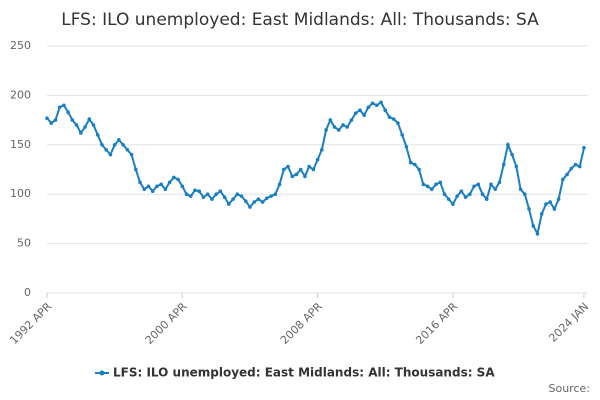 The height and width of the screenshot is (400, 600). What do you see at coordinates (102, 373) in the screenshot?
I see `legend-marker` at bounding box center [102, 373].